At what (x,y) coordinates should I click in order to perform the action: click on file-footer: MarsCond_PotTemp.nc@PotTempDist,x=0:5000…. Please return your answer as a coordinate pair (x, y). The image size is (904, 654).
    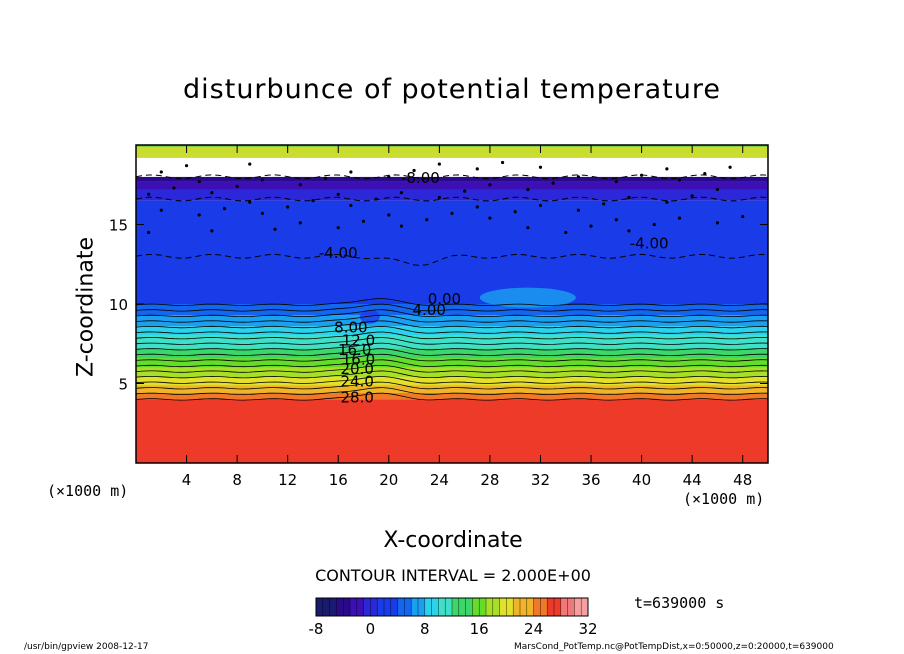
    Looking at the image, I should click on (674, 647).